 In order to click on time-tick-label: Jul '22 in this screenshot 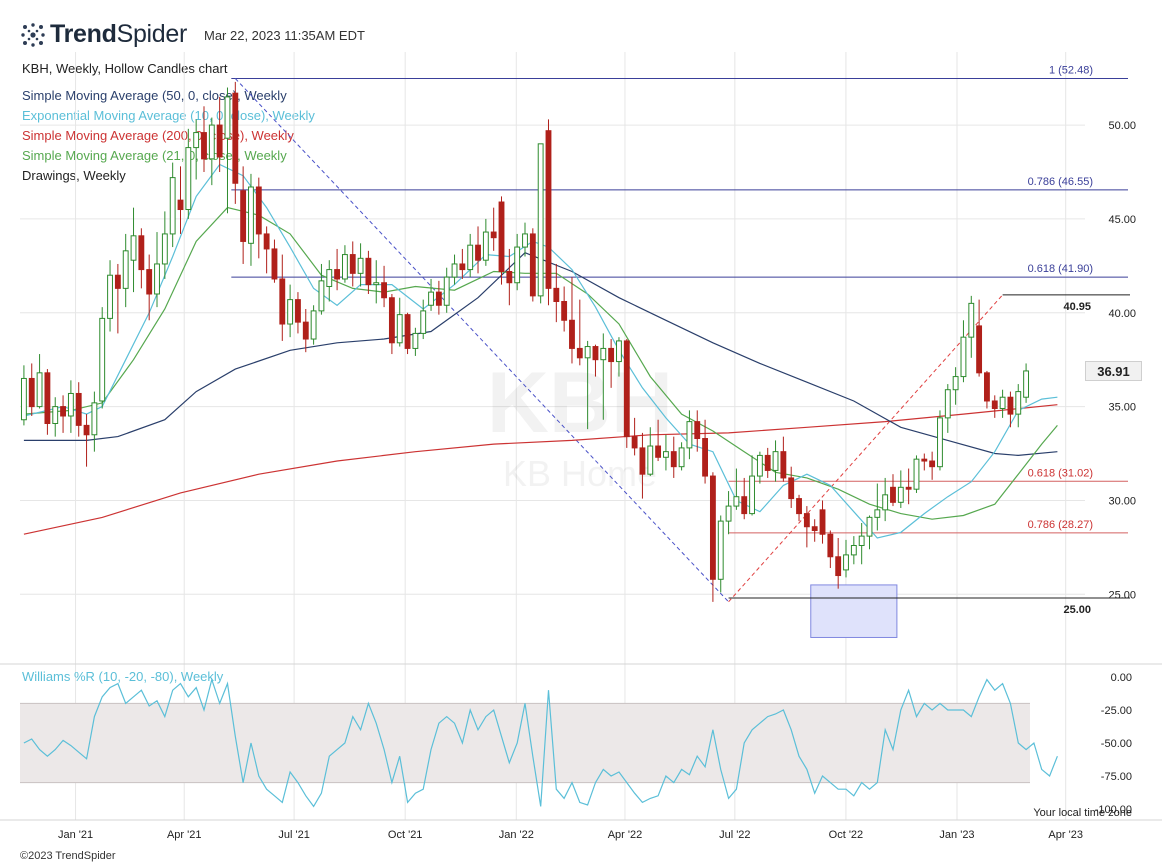, I will do `click(734, 835)`.